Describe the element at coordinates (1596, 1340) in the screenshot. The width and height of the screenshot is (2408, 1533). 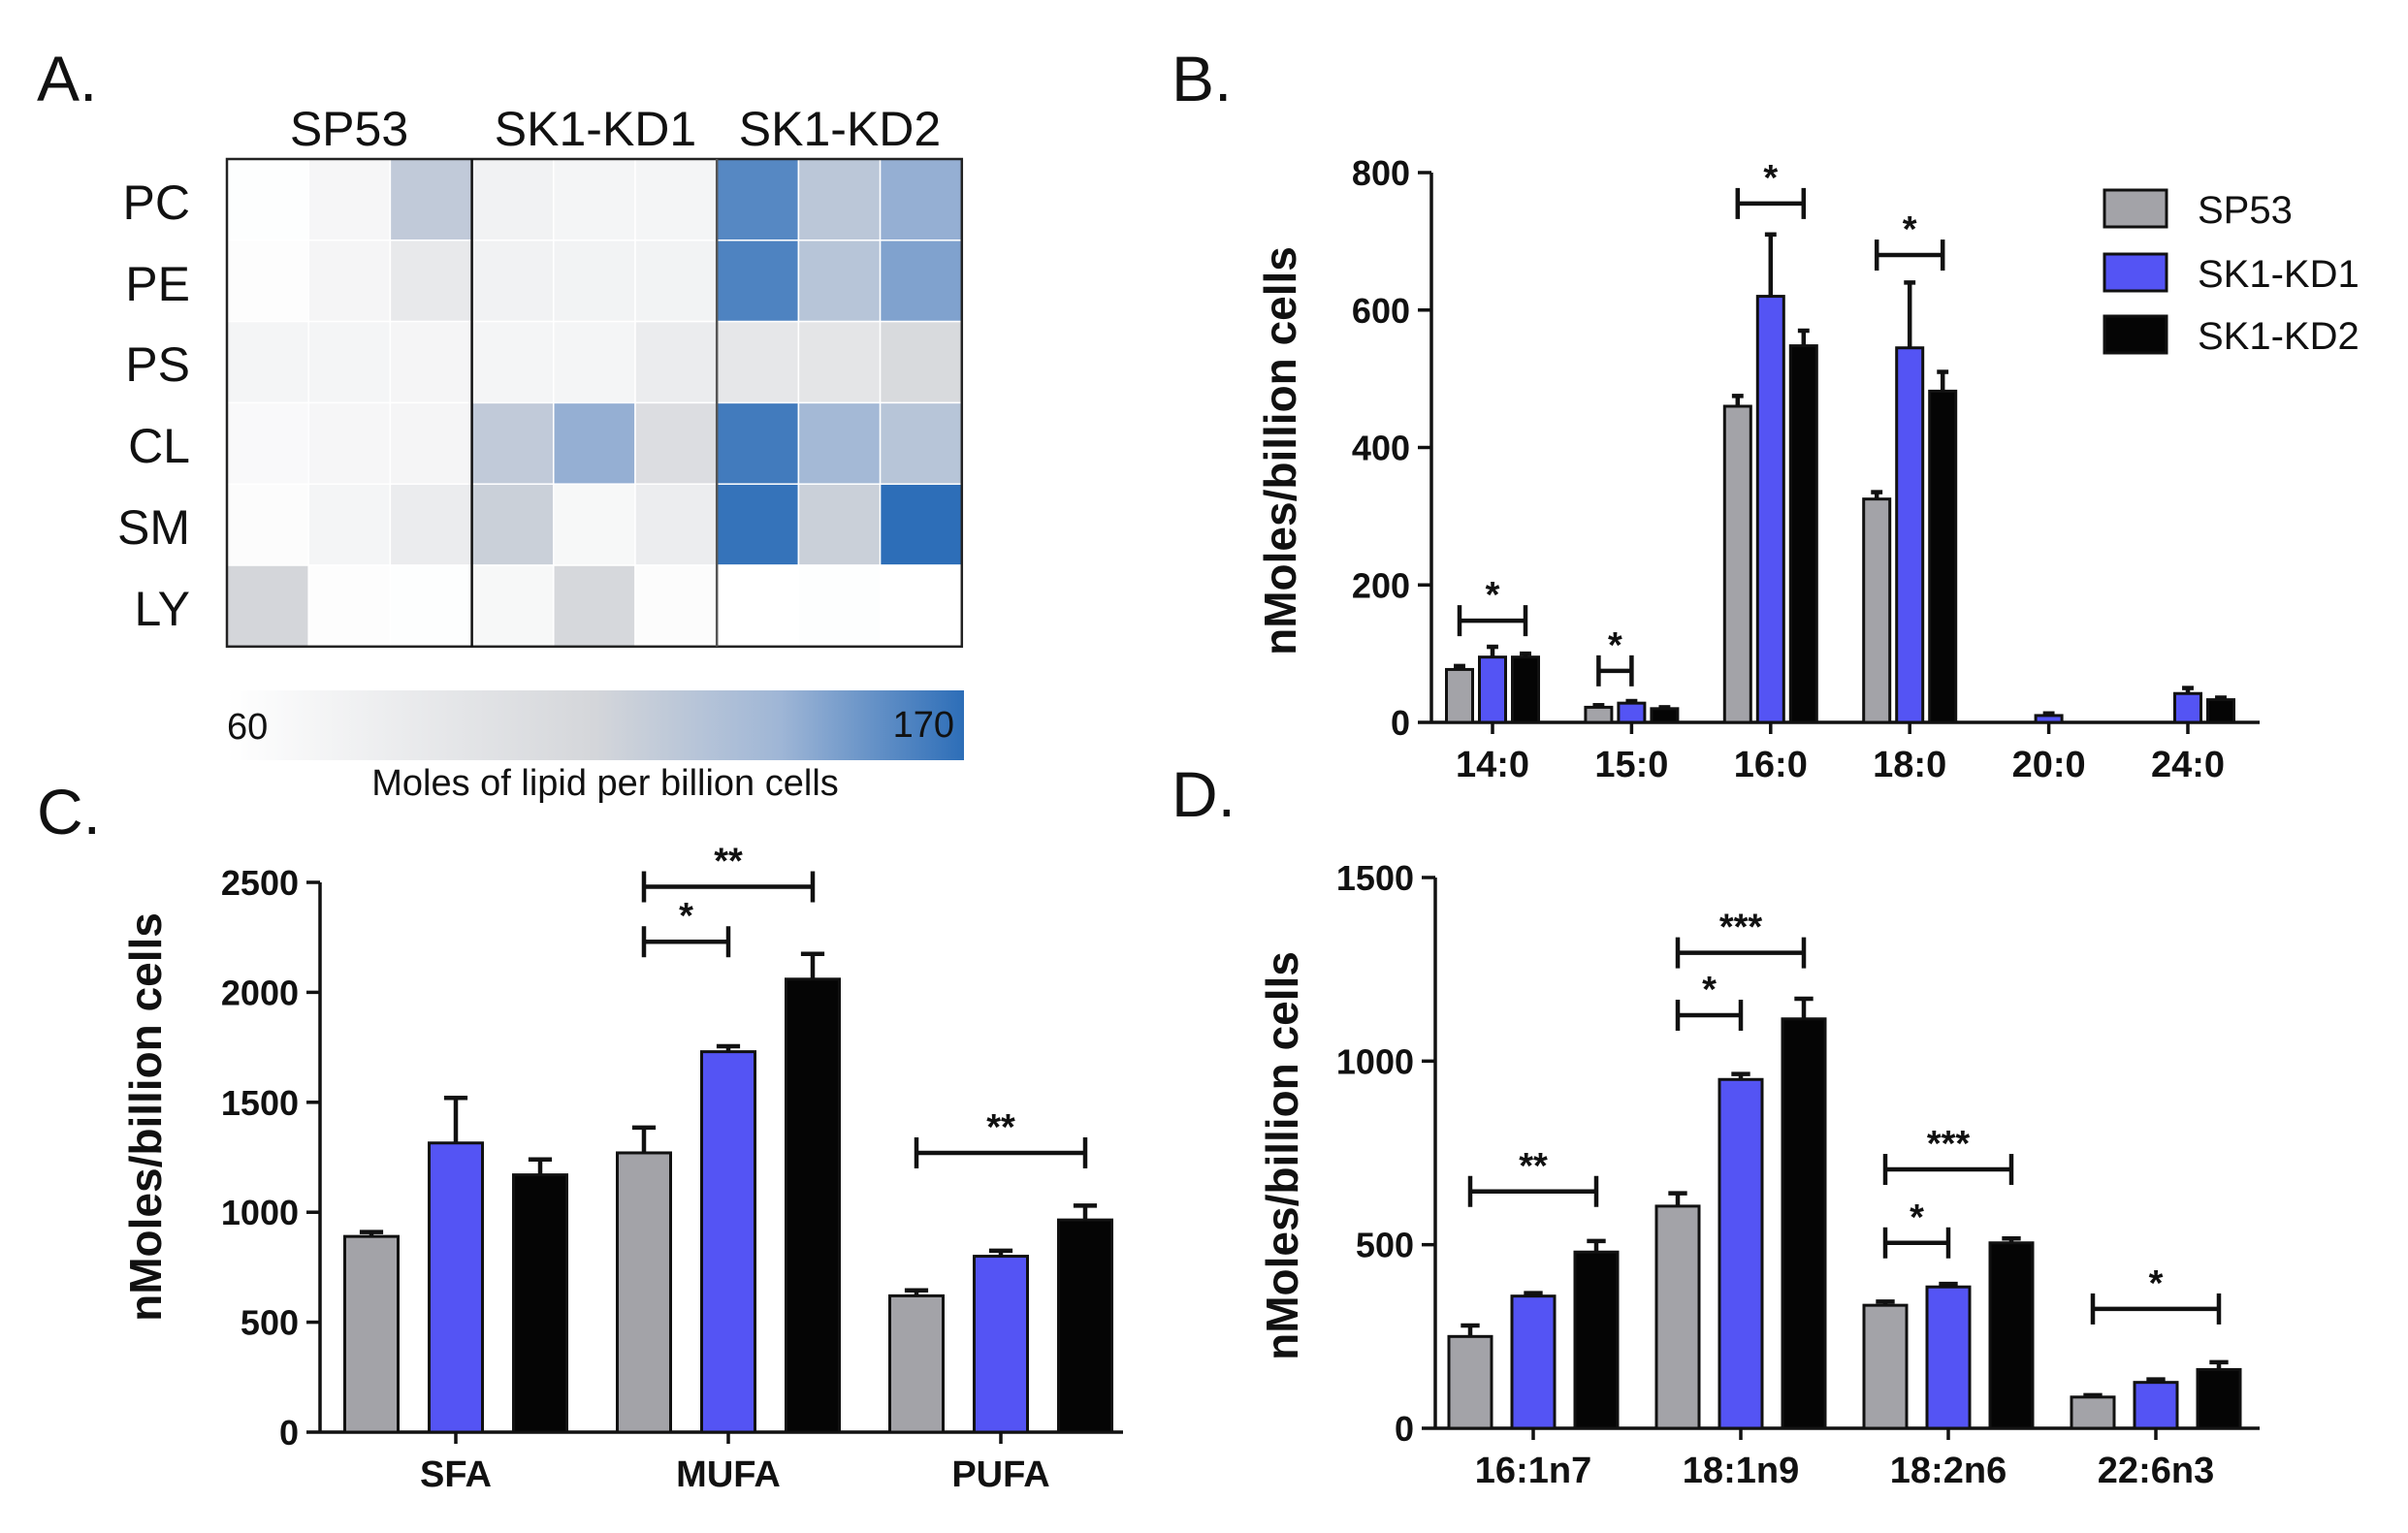
I see `d-bar-sk1-kd2-16-1n7` at that location.